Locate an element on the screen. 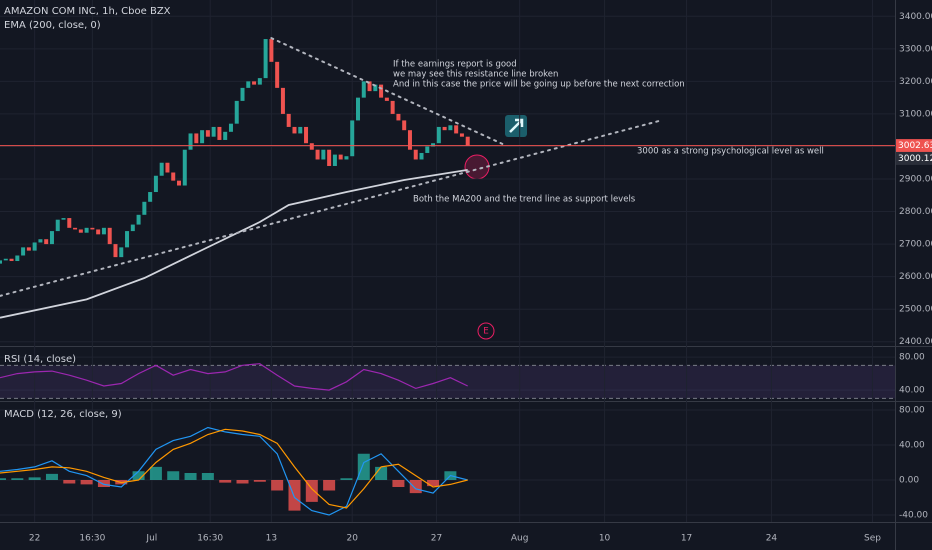 The image size is (932, 550). y-tick-label: 0.00 is located at coordinates (909, 481).